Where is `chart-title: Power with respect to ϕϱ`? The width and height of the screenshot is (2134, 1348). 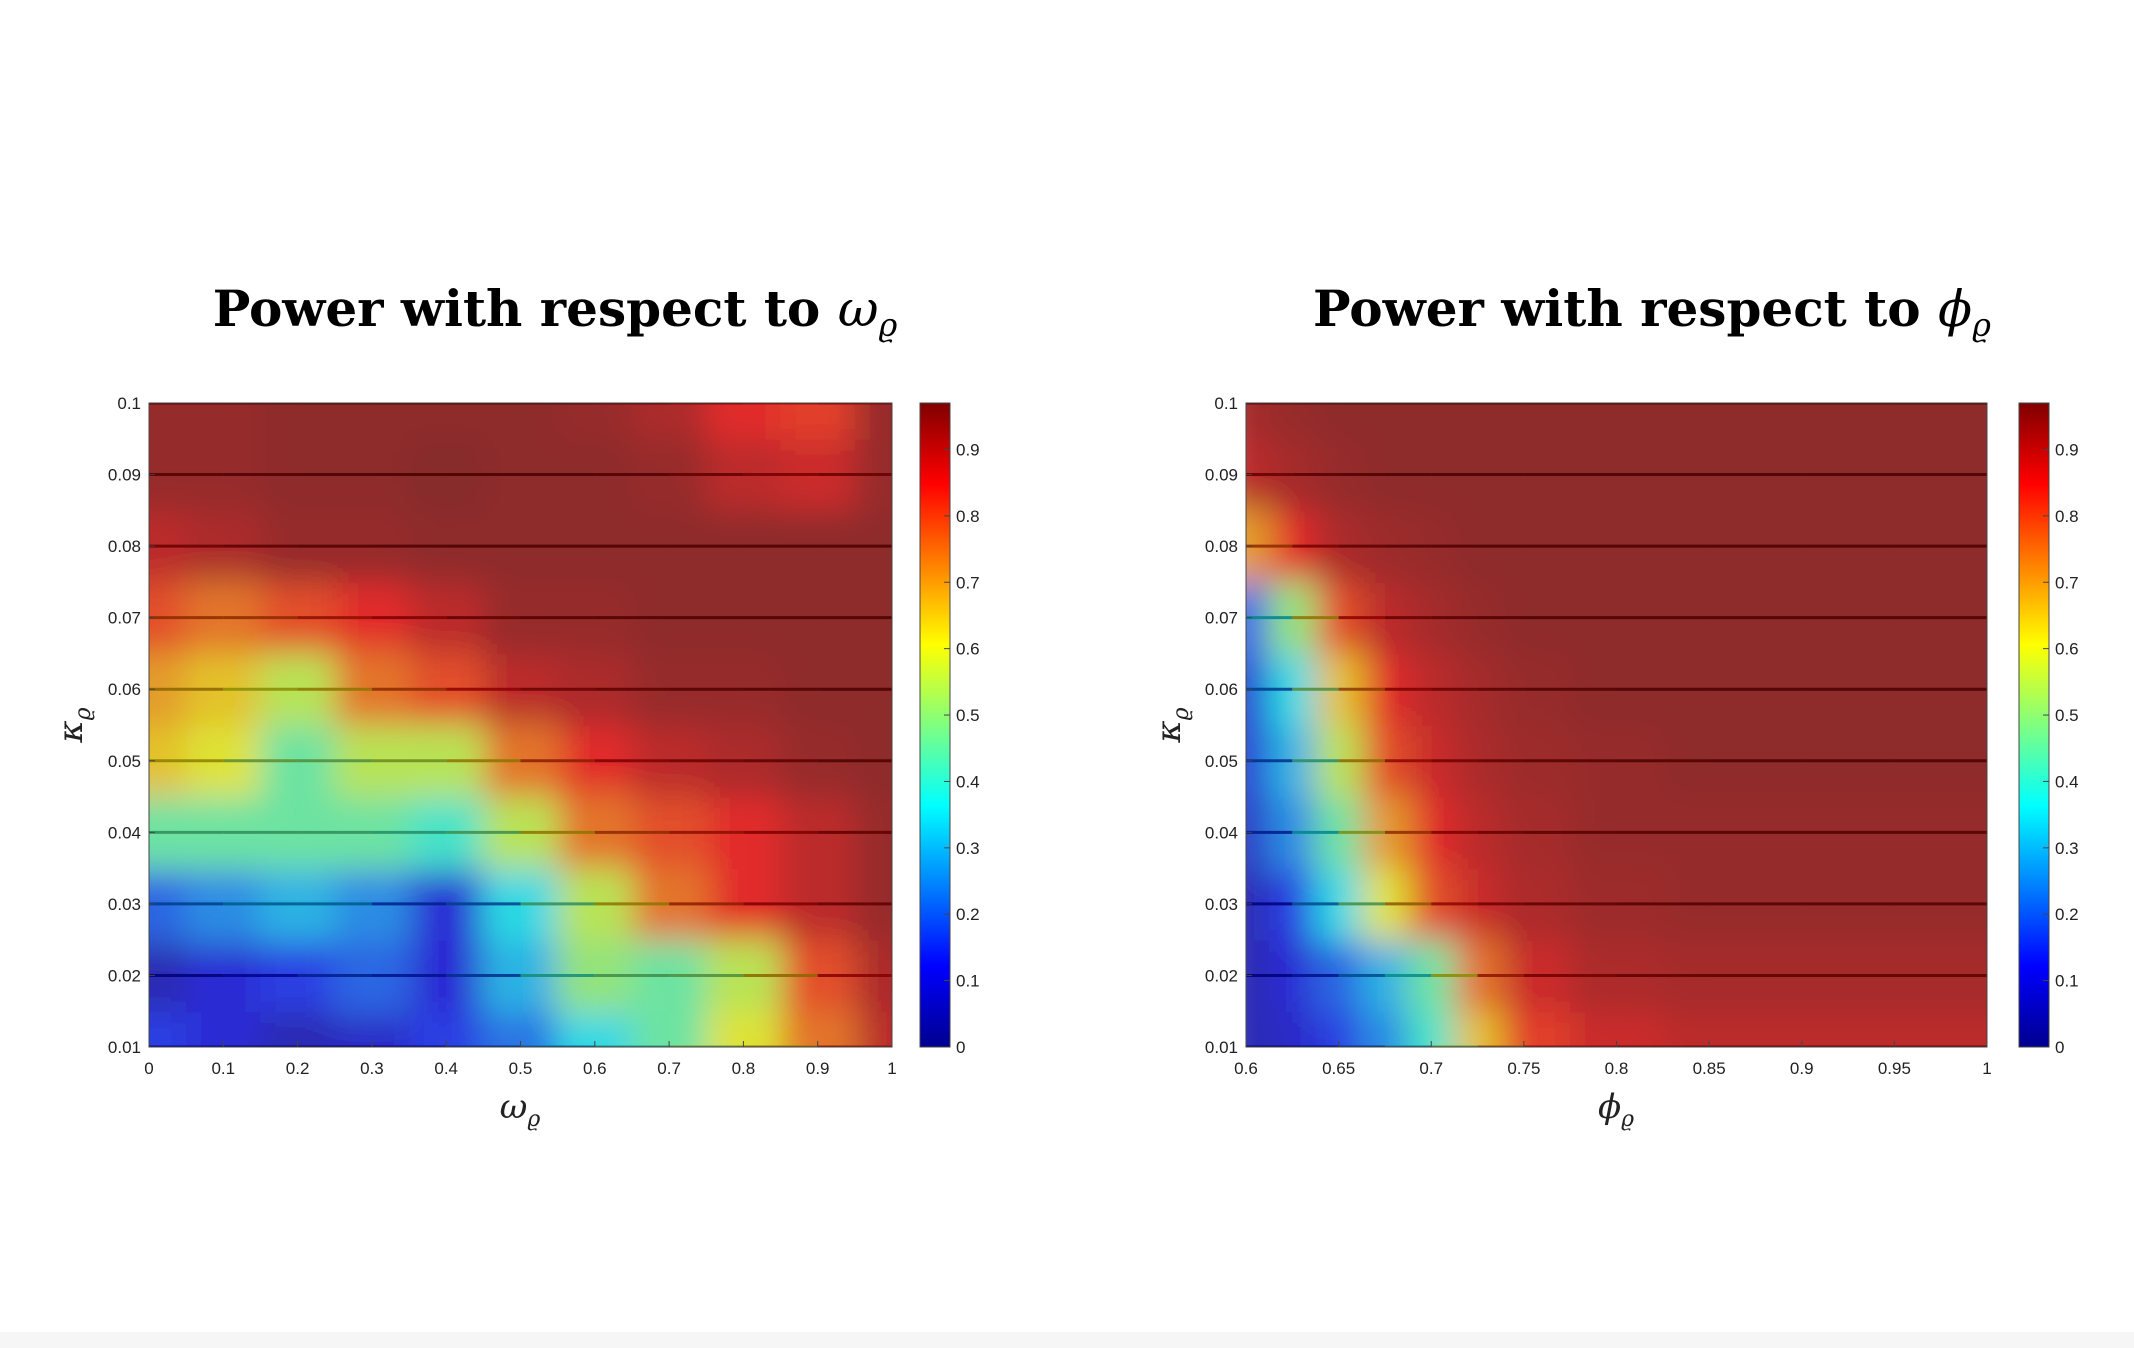 chart-title: Power with respect to ϕϱ is located at coordinates (1652, 311).